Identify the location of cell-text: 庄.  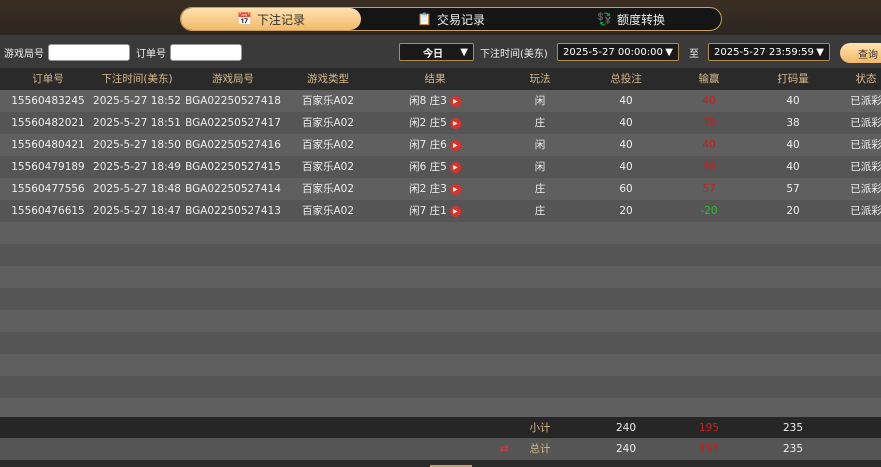
(540, 211).